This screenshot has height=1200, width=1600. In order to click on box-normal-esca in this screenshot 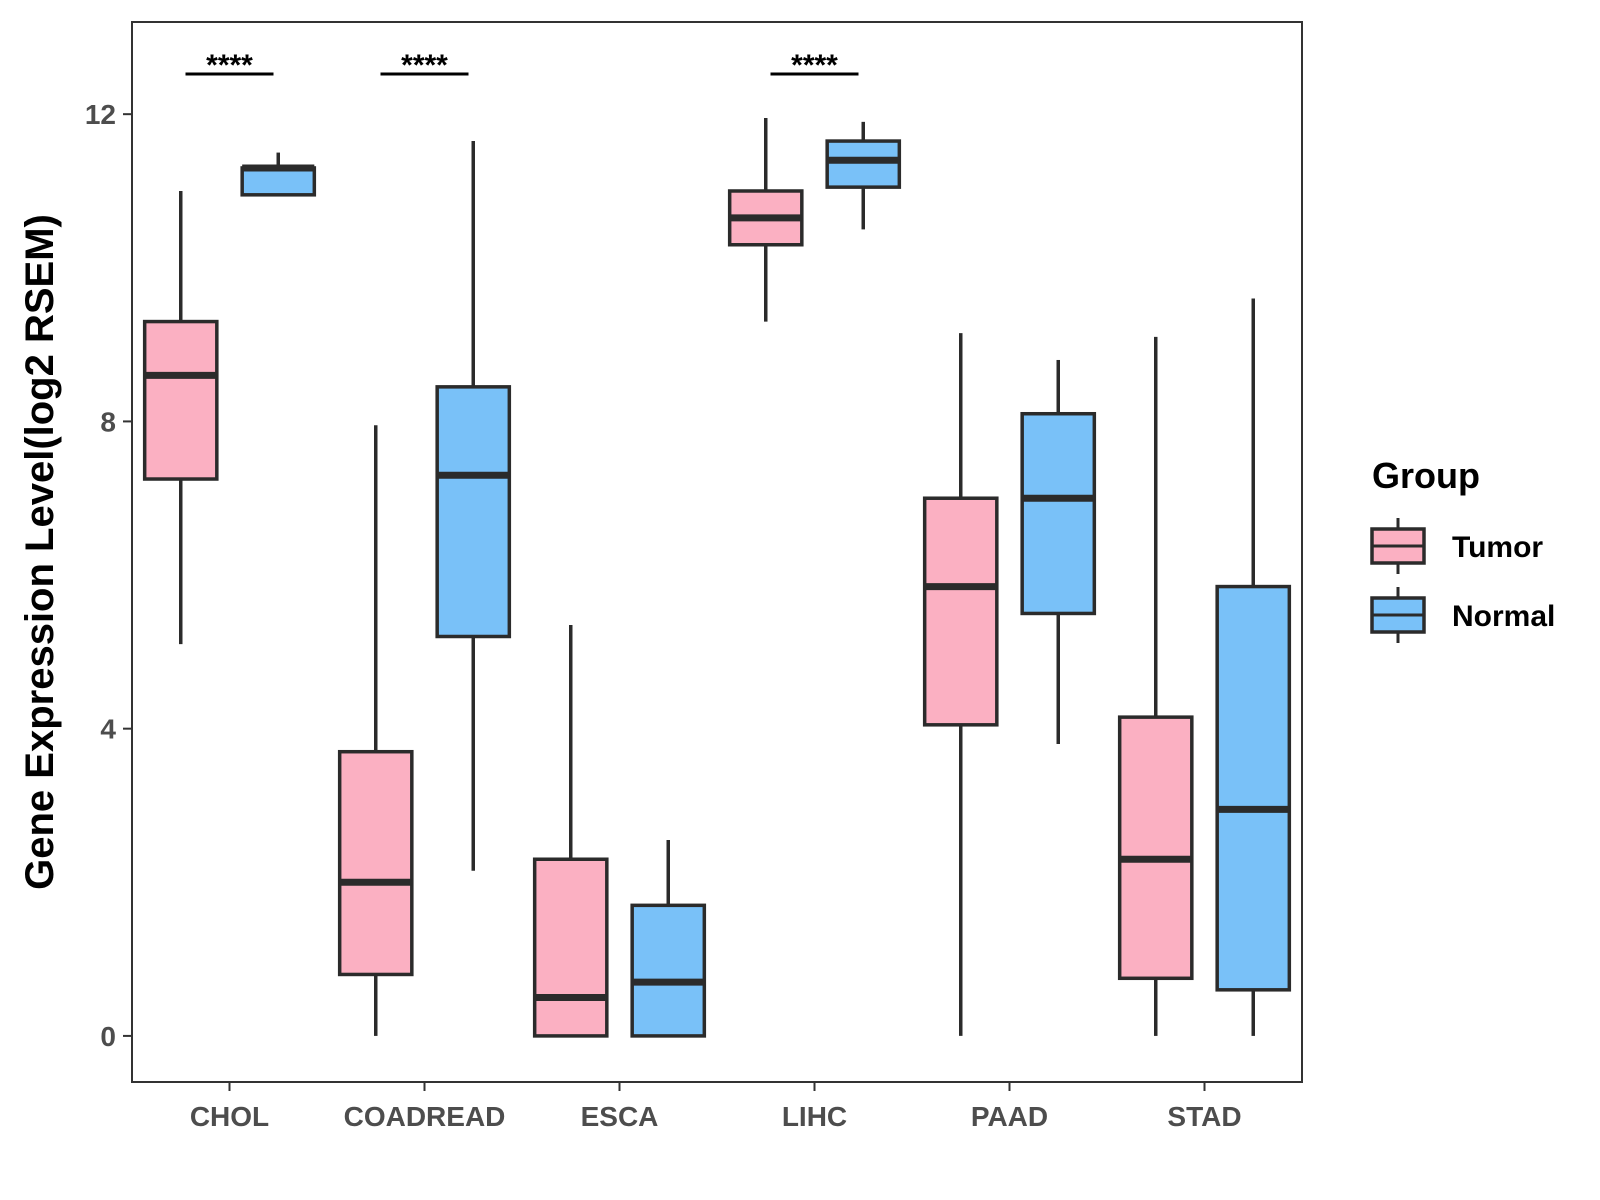, I will do `click(668, 939)`.